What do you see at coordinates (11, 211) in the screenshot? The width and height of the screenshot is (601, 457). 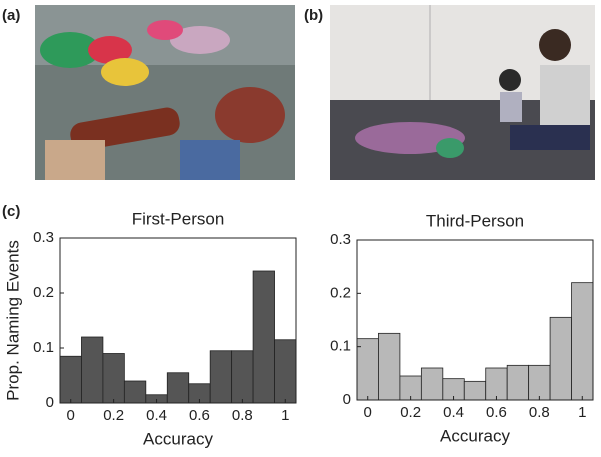 I see `panel-label: (c)` at bounding box center [11, 211].